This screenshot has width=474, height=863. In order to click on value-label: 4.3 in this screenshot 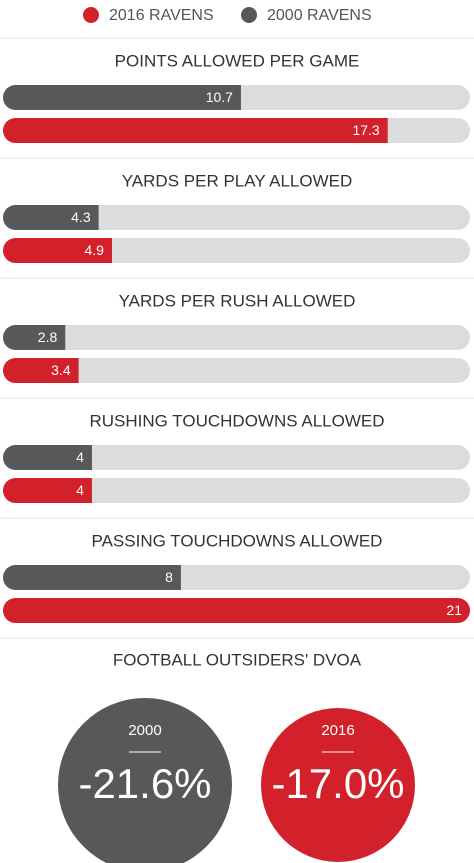, I will do `click(81, 217)`.